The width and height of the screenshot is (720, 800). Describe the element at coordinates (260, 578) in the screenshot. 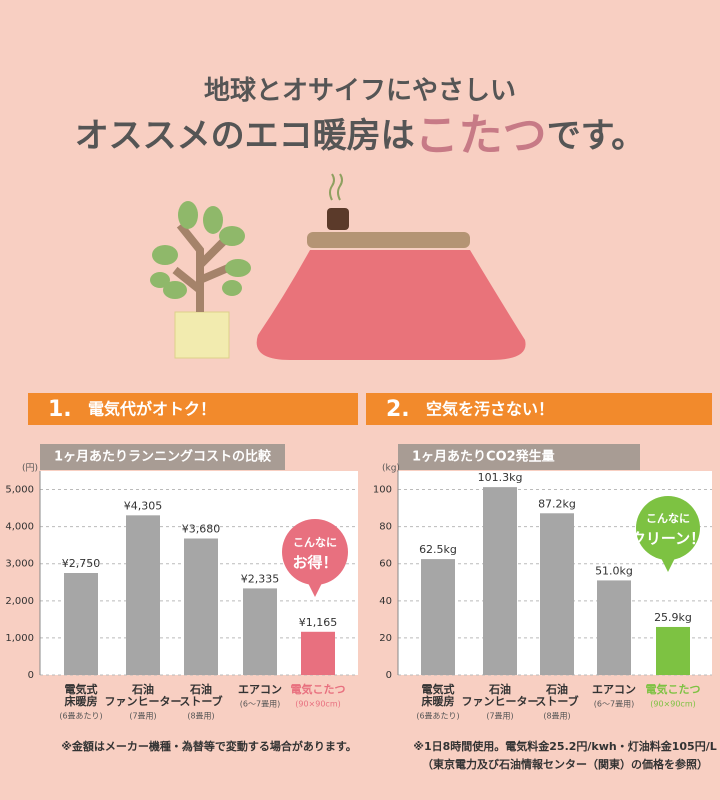

I see `value-label: ¥2,335` at that location.